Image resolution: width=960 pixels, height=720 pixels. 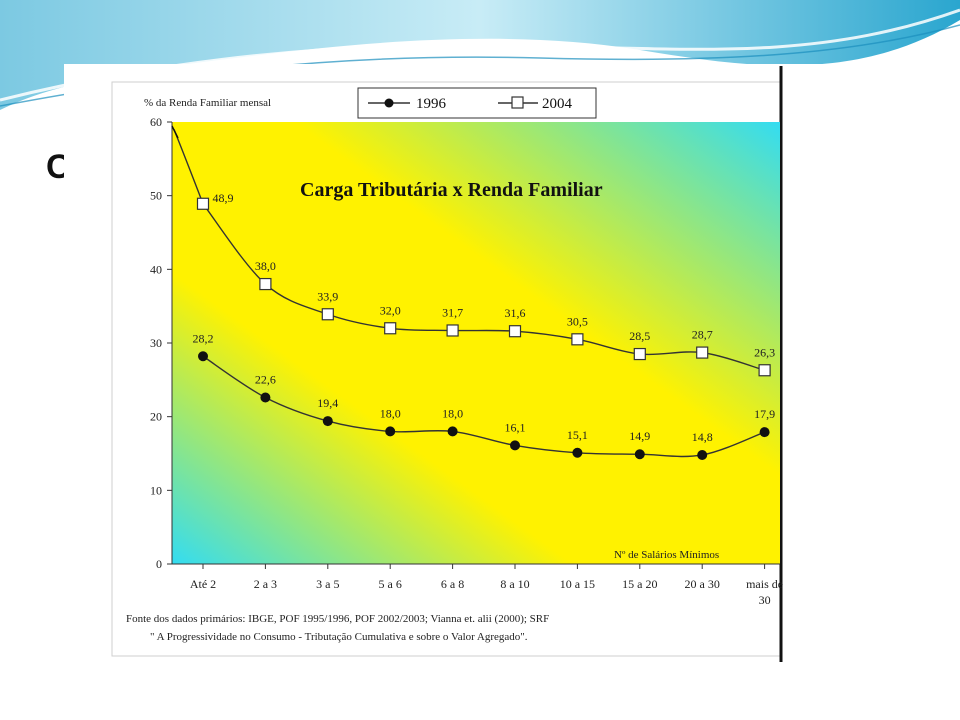 What do you see at coordinates (515, 427) in the screenshot?
I see `data-label-1996: 16,1` at bounding box center [515, 427].